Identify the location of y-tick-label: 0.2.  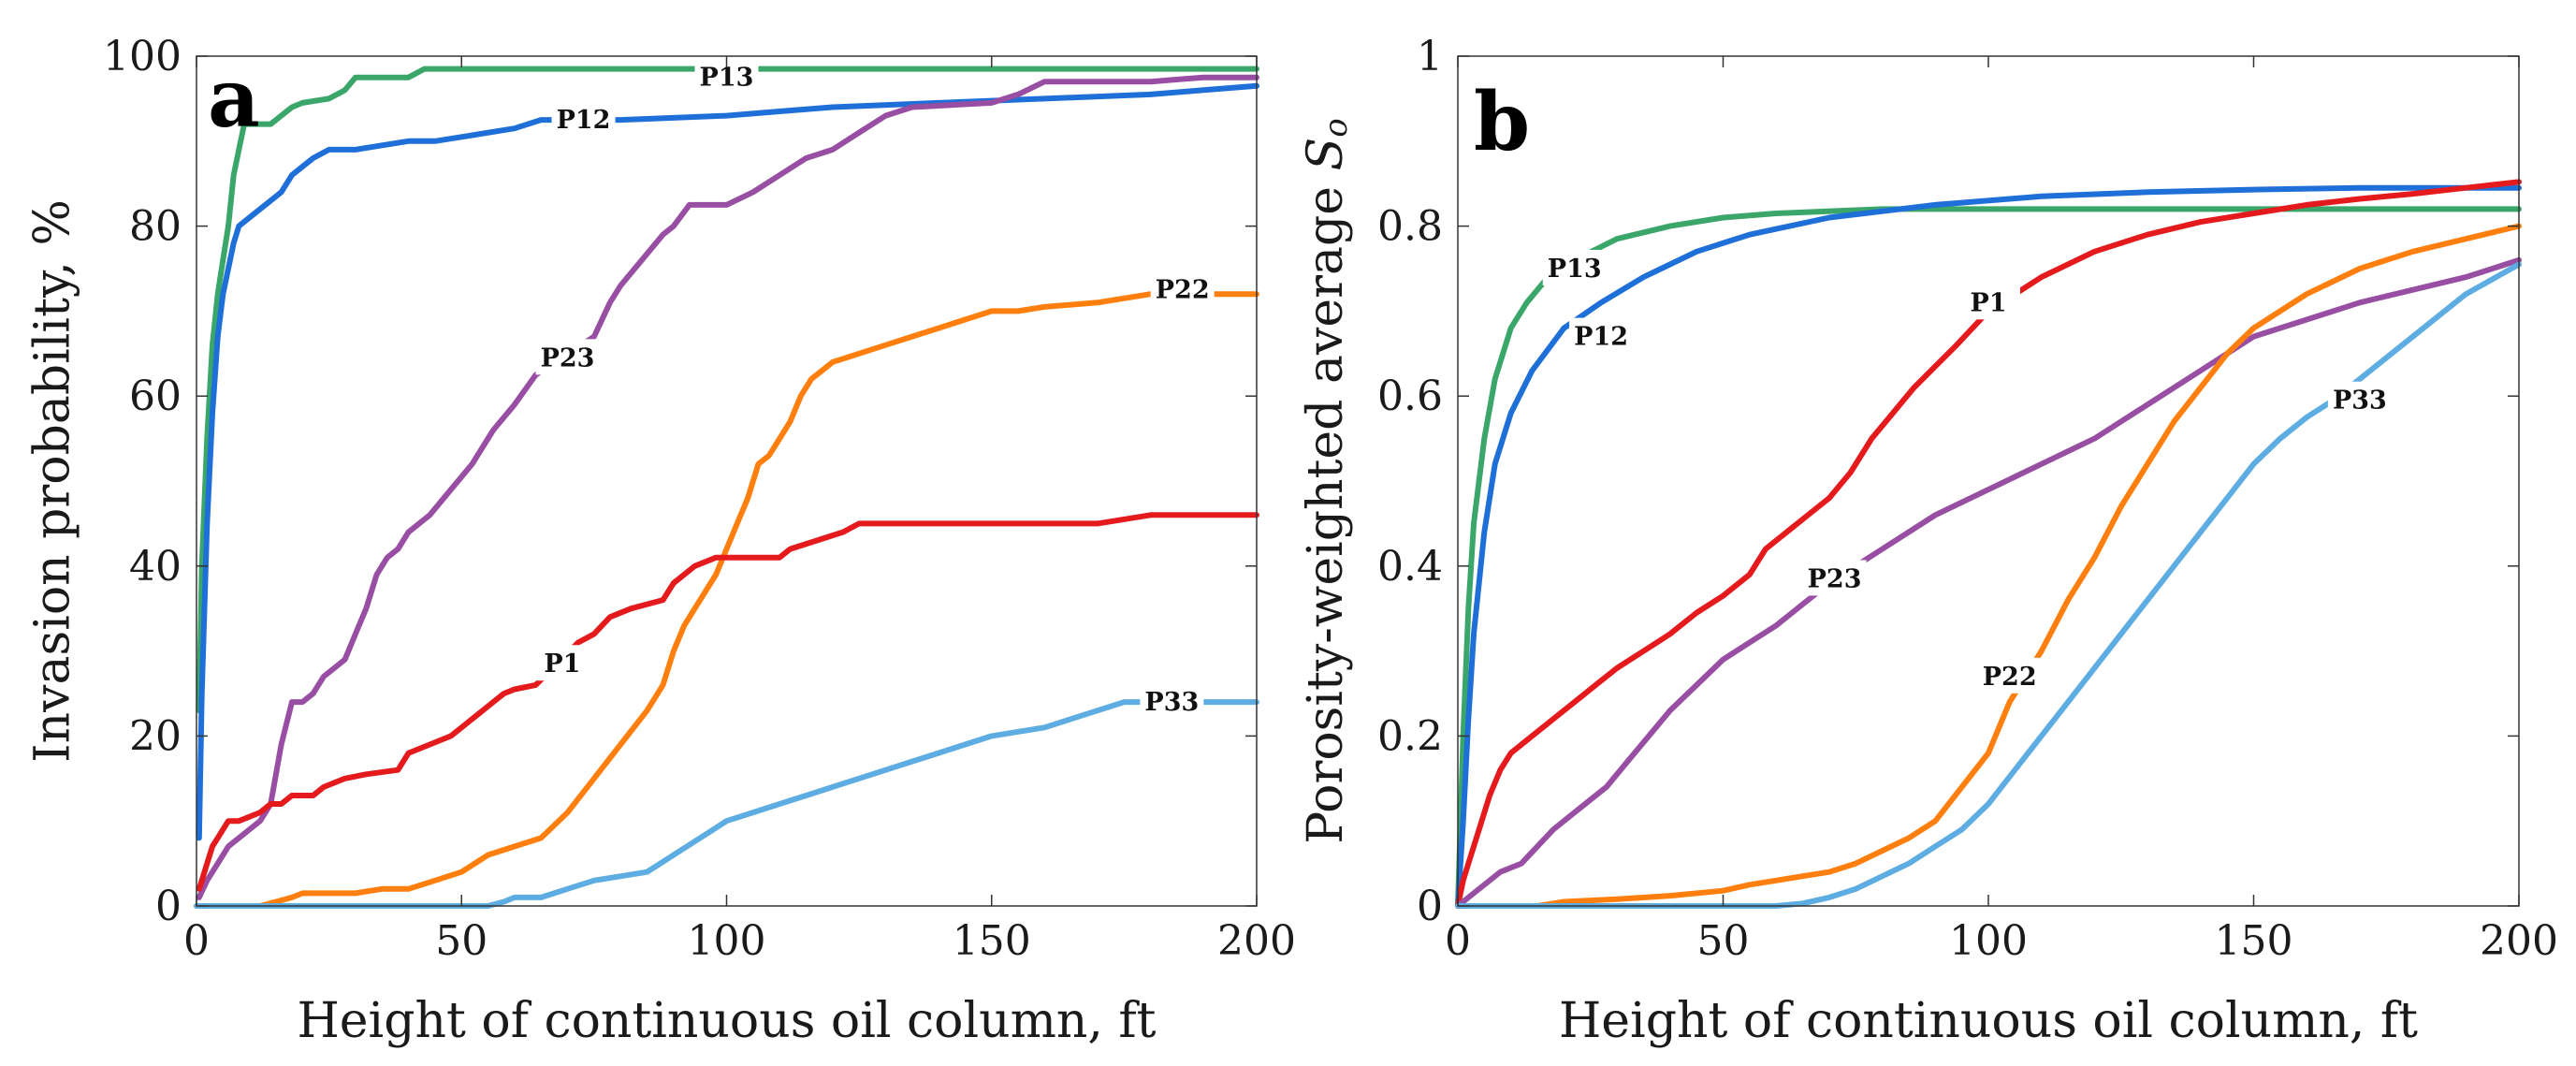
(1410, 736).